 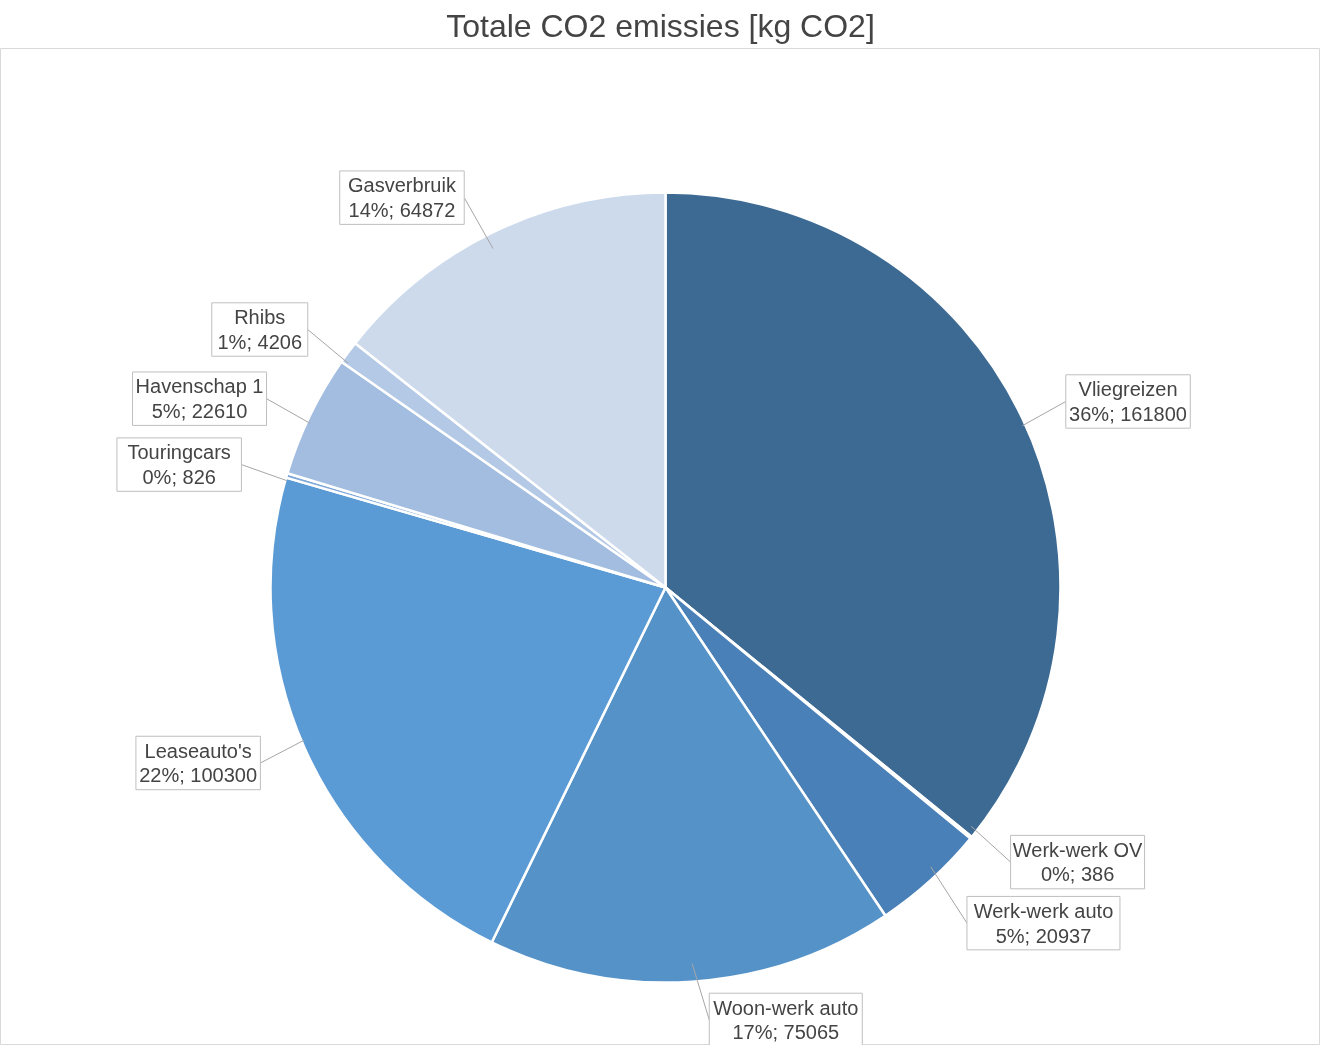 I want to click on data-label: 36%; 161800, so click(x=1128, y=413).